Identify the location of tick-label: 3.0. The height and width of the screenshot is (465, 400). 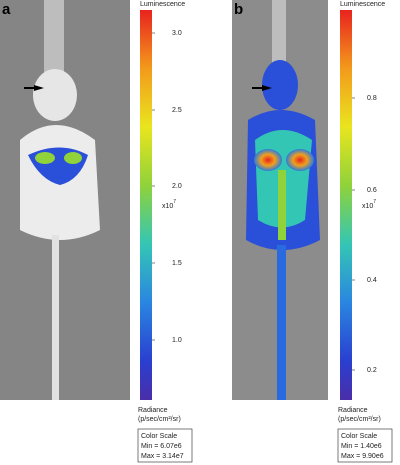
(177, 33).